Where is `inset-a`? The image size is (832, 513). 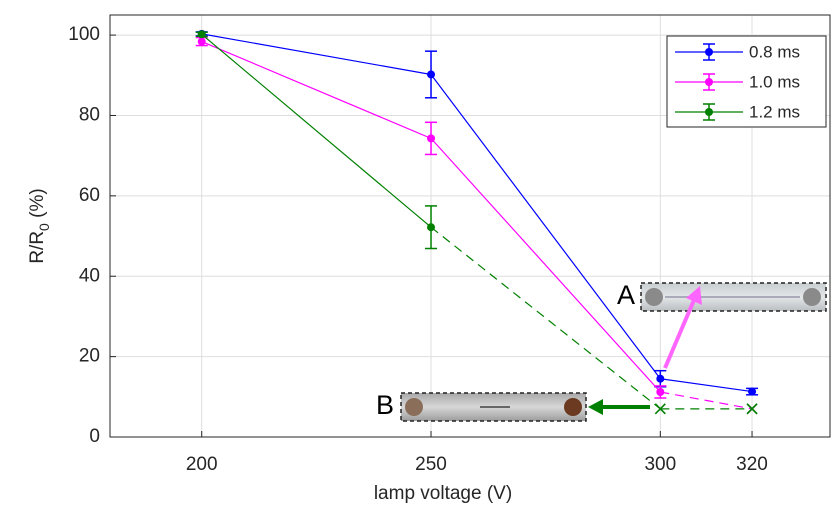 inset-a is located at coordinates (733, 297).